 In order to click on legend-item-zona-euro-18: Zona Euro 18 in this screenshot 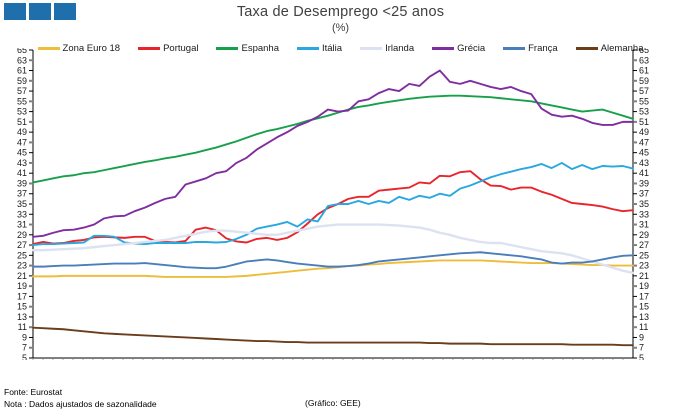, I will do `click(79, 48)`.